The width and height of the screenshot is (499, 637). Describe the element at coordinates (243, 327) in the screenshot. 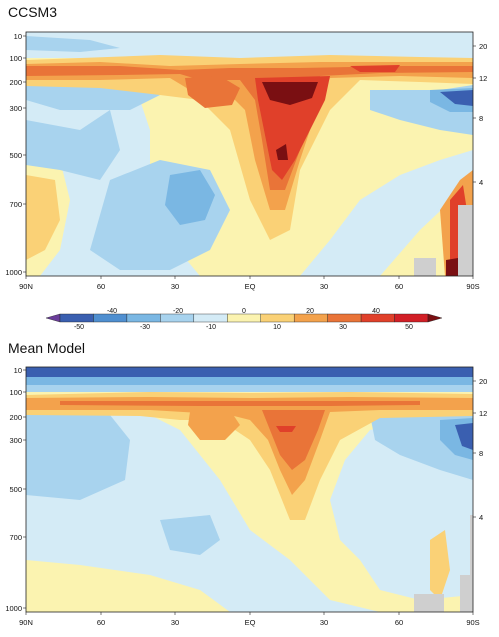

I see `colorbar-lower-labels: -50 -30 -10 10 30 50` at that location.